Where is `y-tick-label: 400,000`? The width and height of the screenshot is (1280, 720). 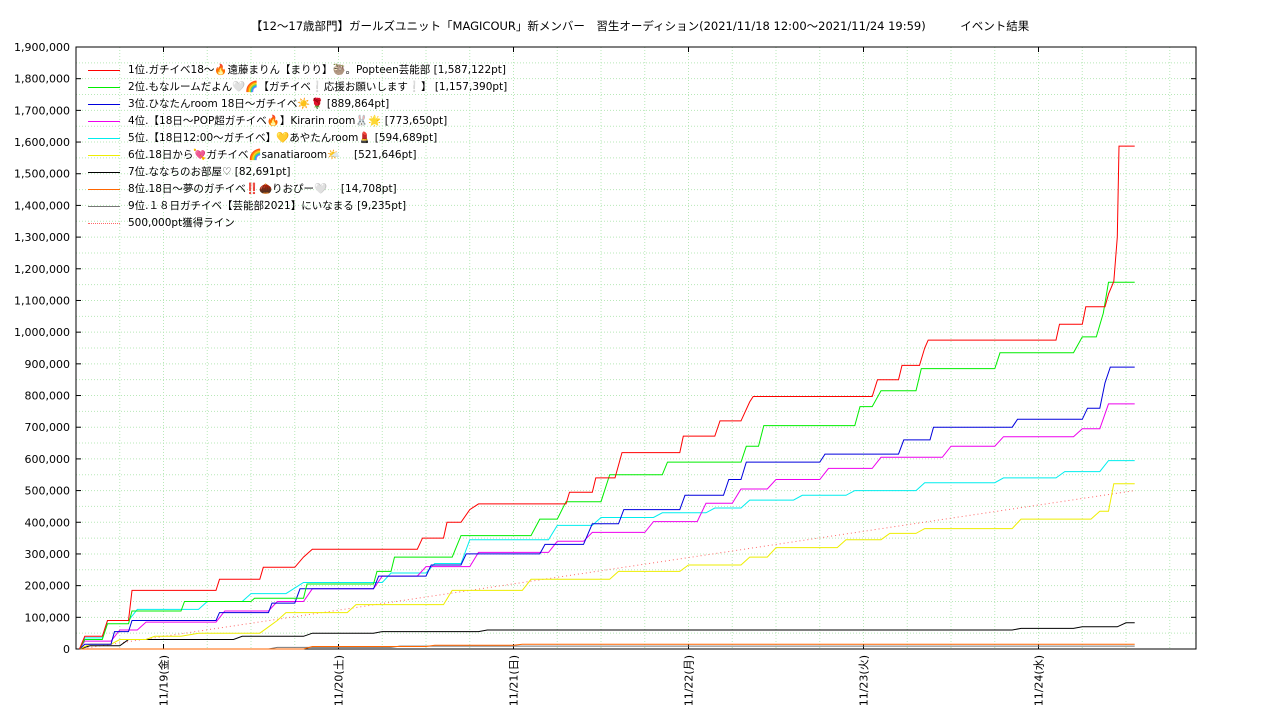 y-tick-label: 400,000 is located at coordinates (48, 522).